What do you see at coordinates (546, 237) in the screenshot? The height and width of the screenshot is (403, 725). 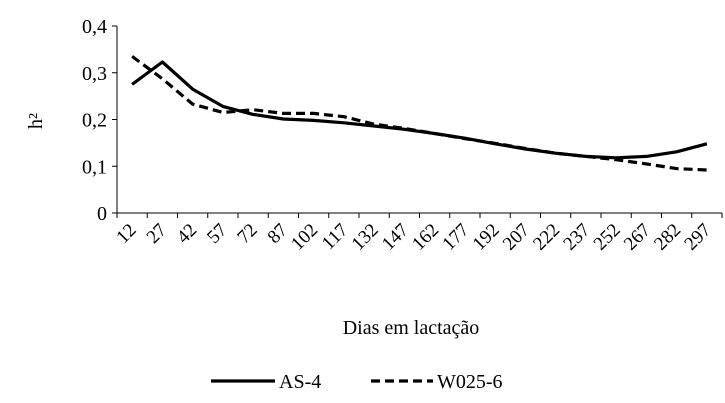 I see `x-tick-label: 222` at bounding box center [546, 237].